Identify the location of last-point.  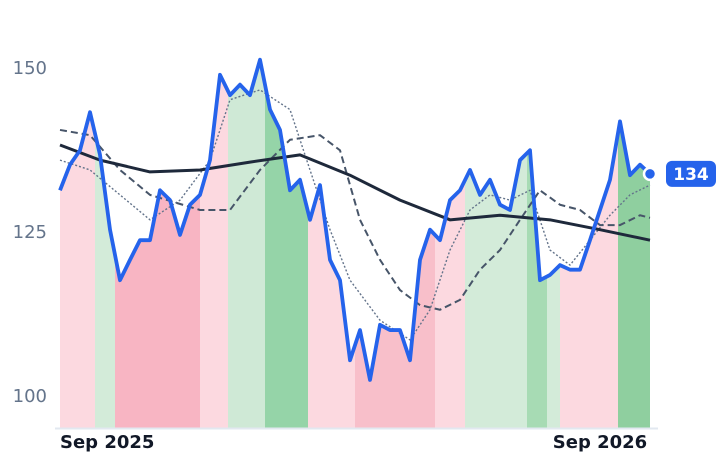
(650, 174).